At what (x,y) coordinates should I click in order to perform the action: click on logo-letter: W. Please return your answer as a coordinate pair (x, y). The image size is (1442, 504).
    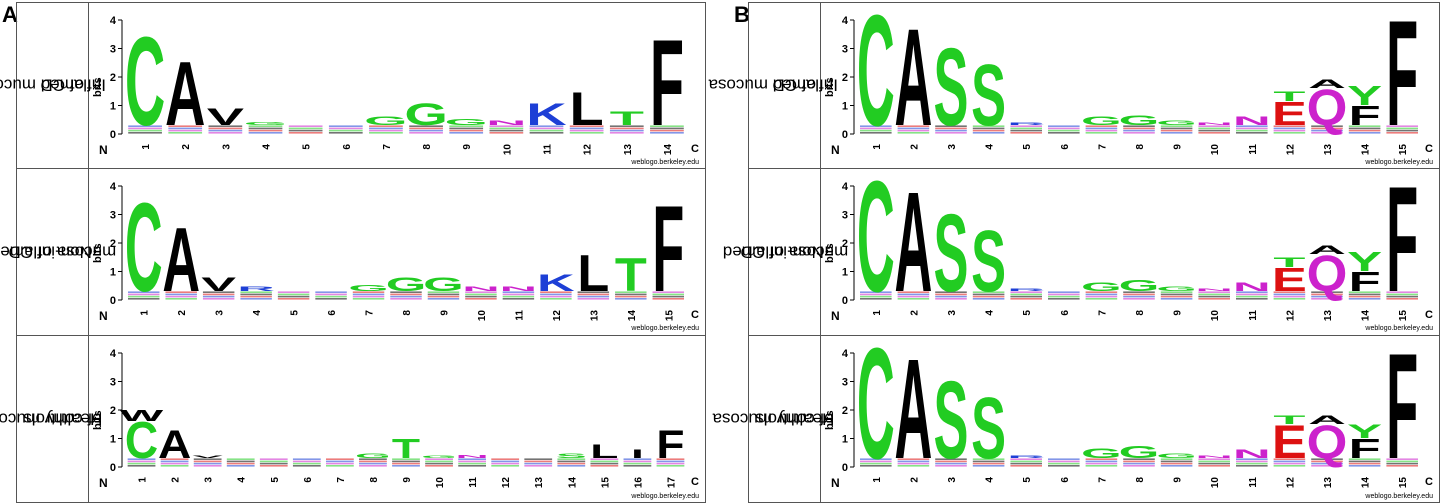
    Looking at the image, I should click on (142, 415).